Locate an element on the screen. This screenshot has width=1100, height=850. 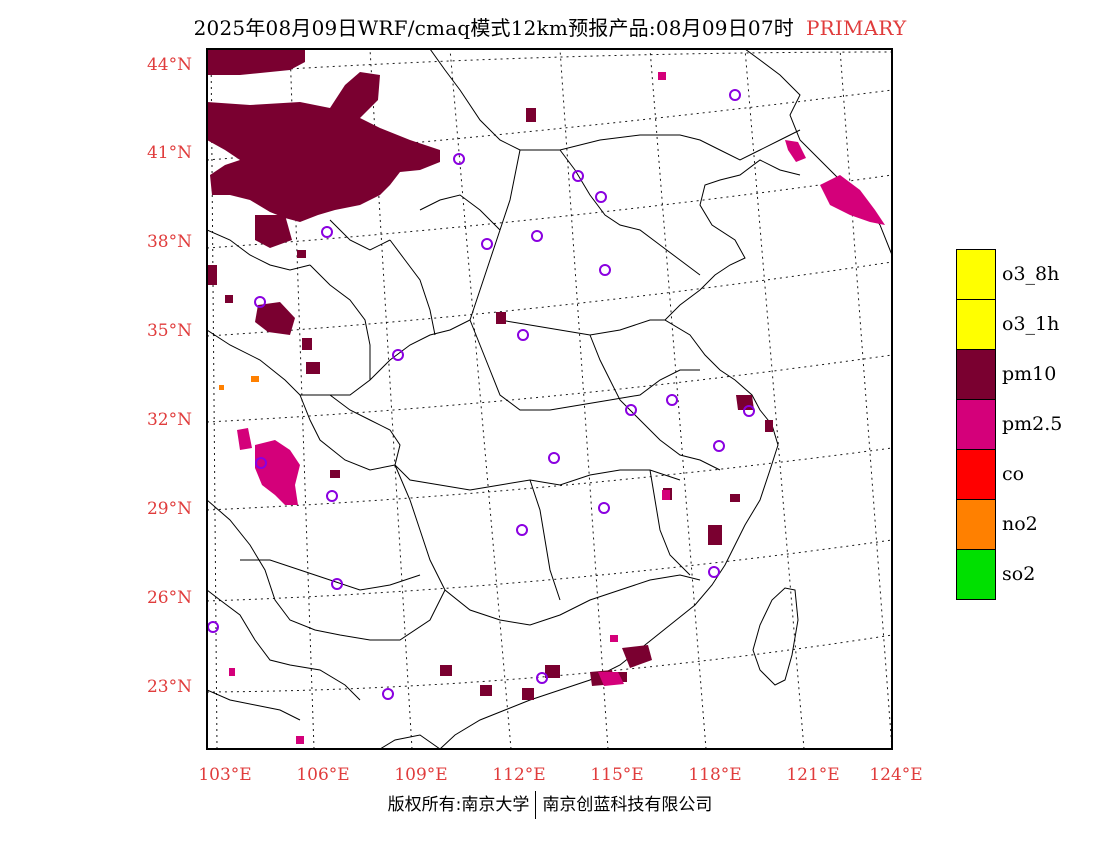
hainan-outline is located at coordinates (410, 741).